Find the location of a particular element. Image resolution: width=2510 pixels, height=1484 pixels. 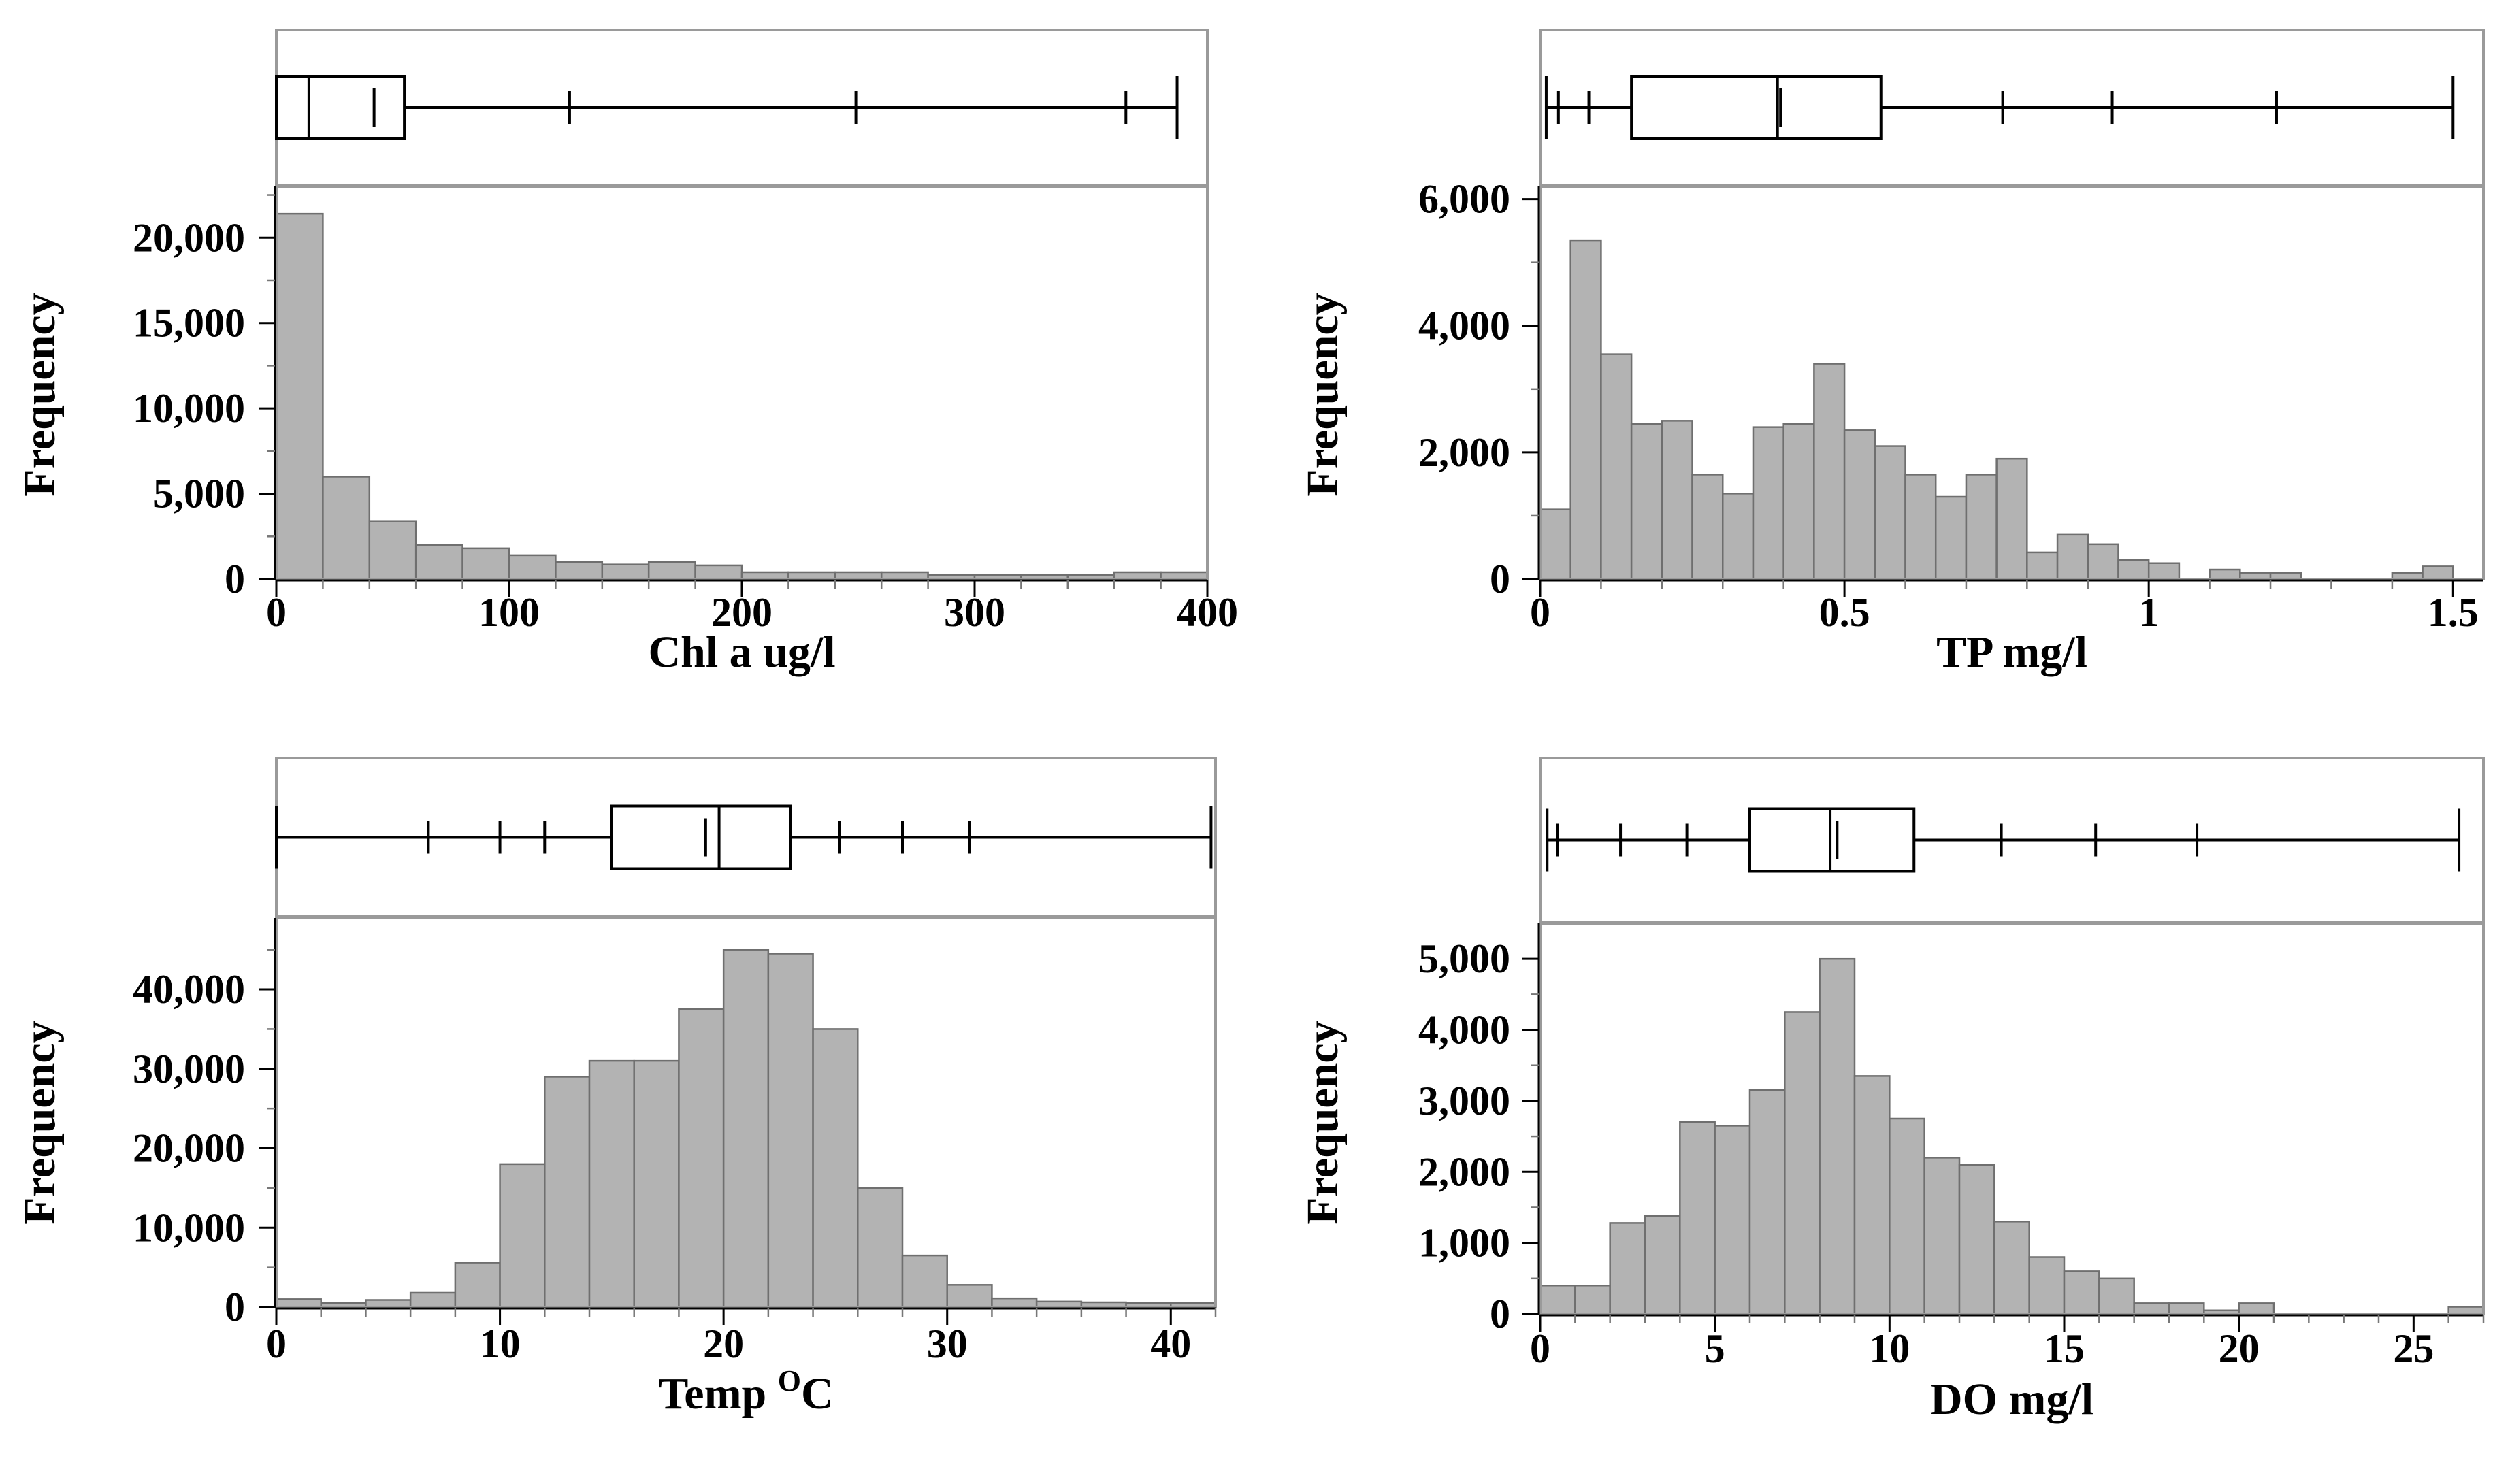

x-tick-label: 15 is located at coordinates (2064, 1348).